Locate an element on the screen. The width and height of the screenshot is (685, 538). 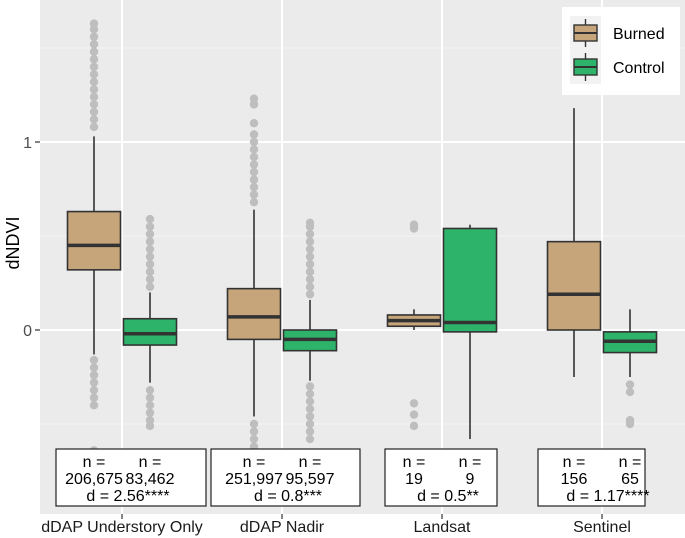
annotation-box-landsat is located at coordinates (441, 477).